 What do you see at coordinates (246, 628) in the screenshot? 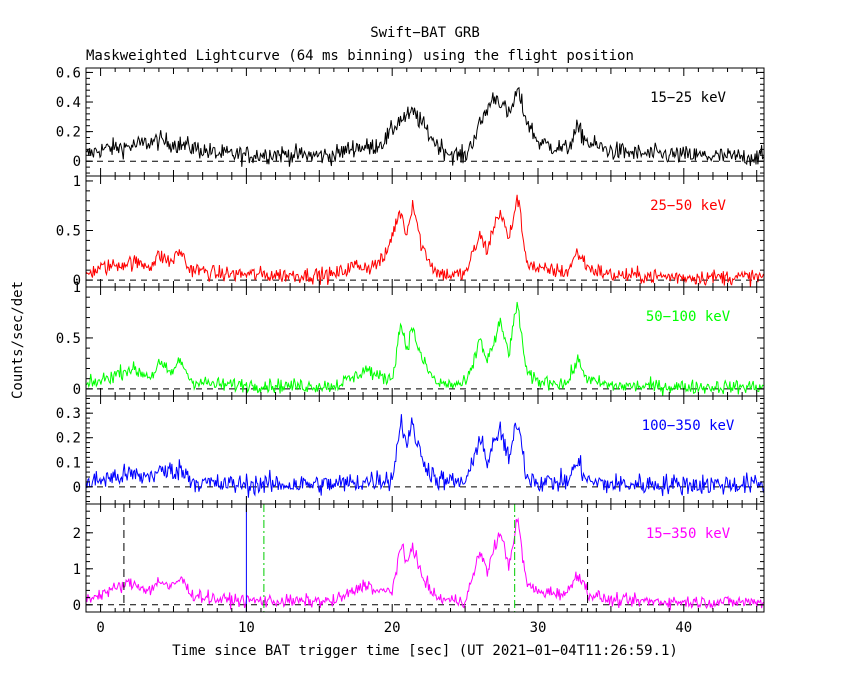
I see `x-tick-label-1: 10` at bounding box center [246, 628].